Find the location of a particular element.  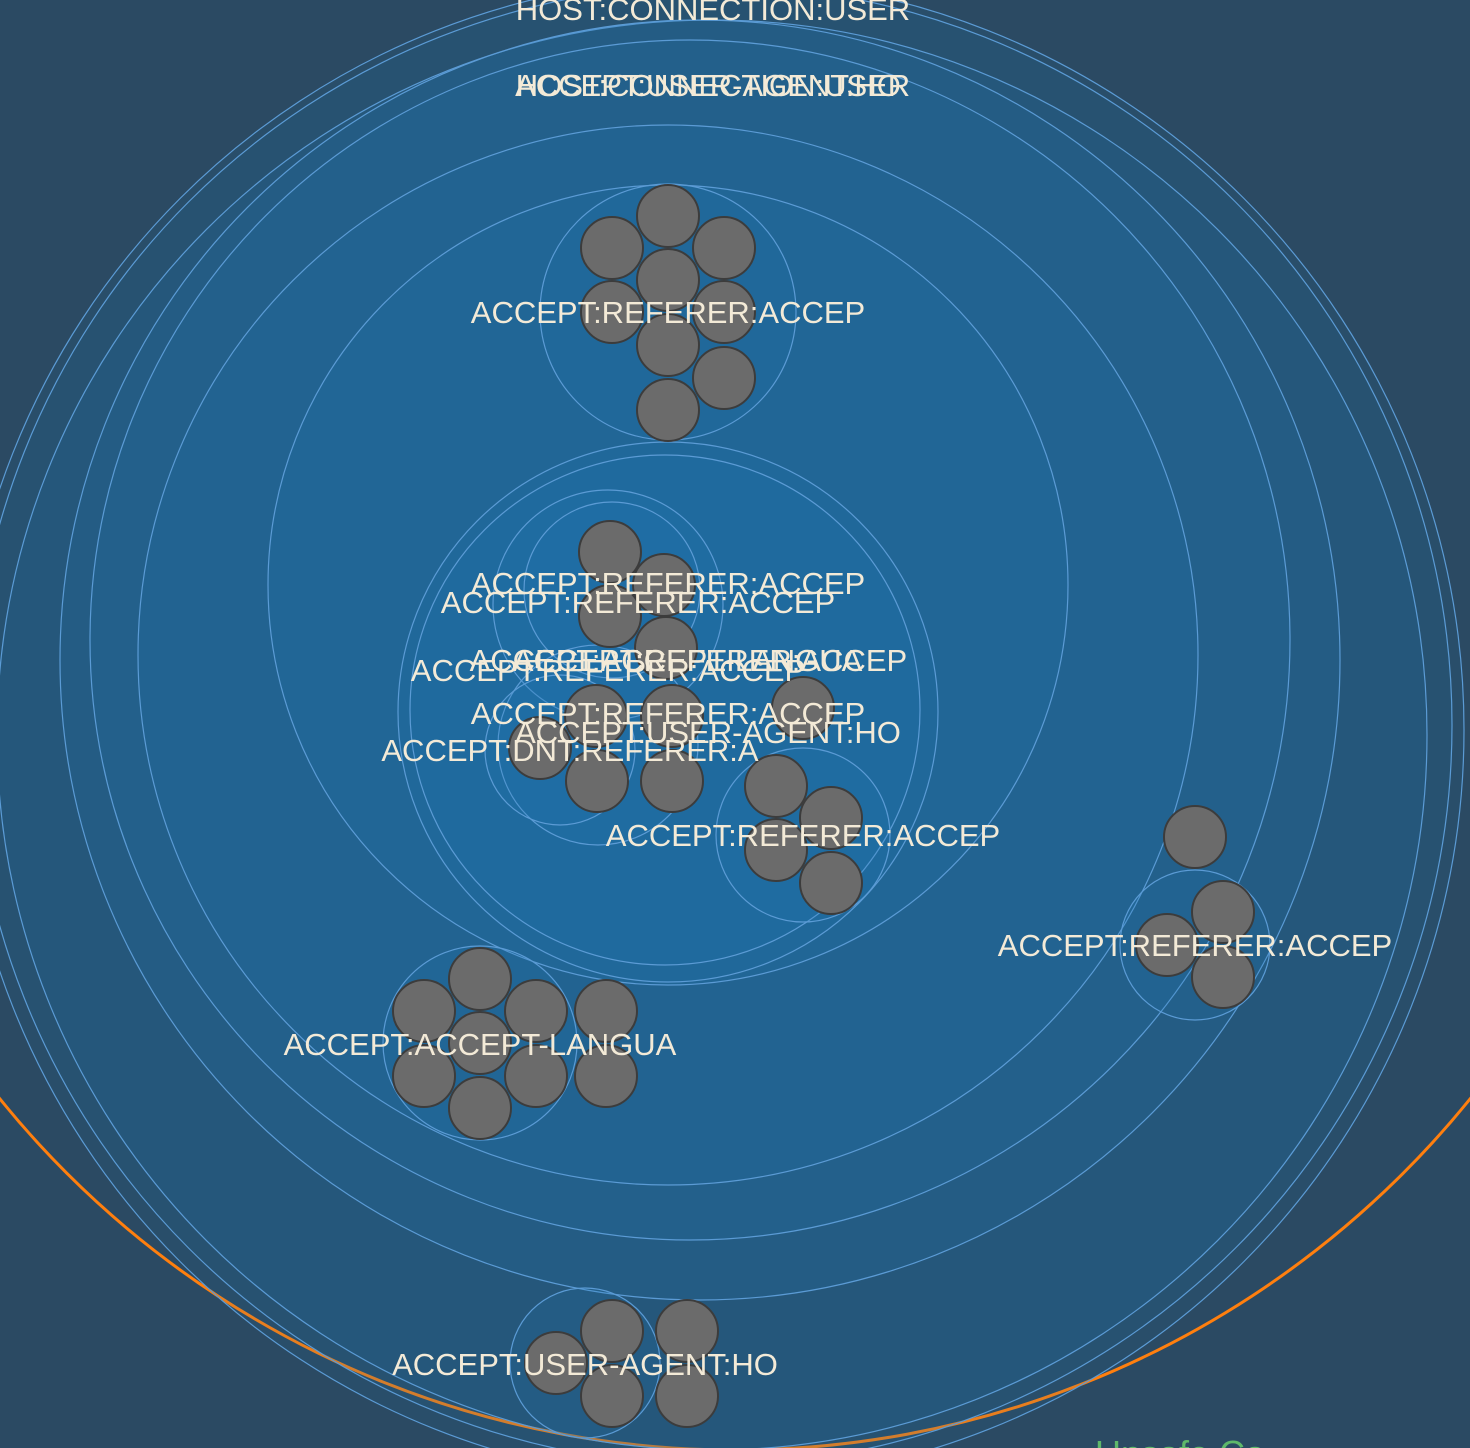

far-right-cluster is located at coordinates (1195, 913).